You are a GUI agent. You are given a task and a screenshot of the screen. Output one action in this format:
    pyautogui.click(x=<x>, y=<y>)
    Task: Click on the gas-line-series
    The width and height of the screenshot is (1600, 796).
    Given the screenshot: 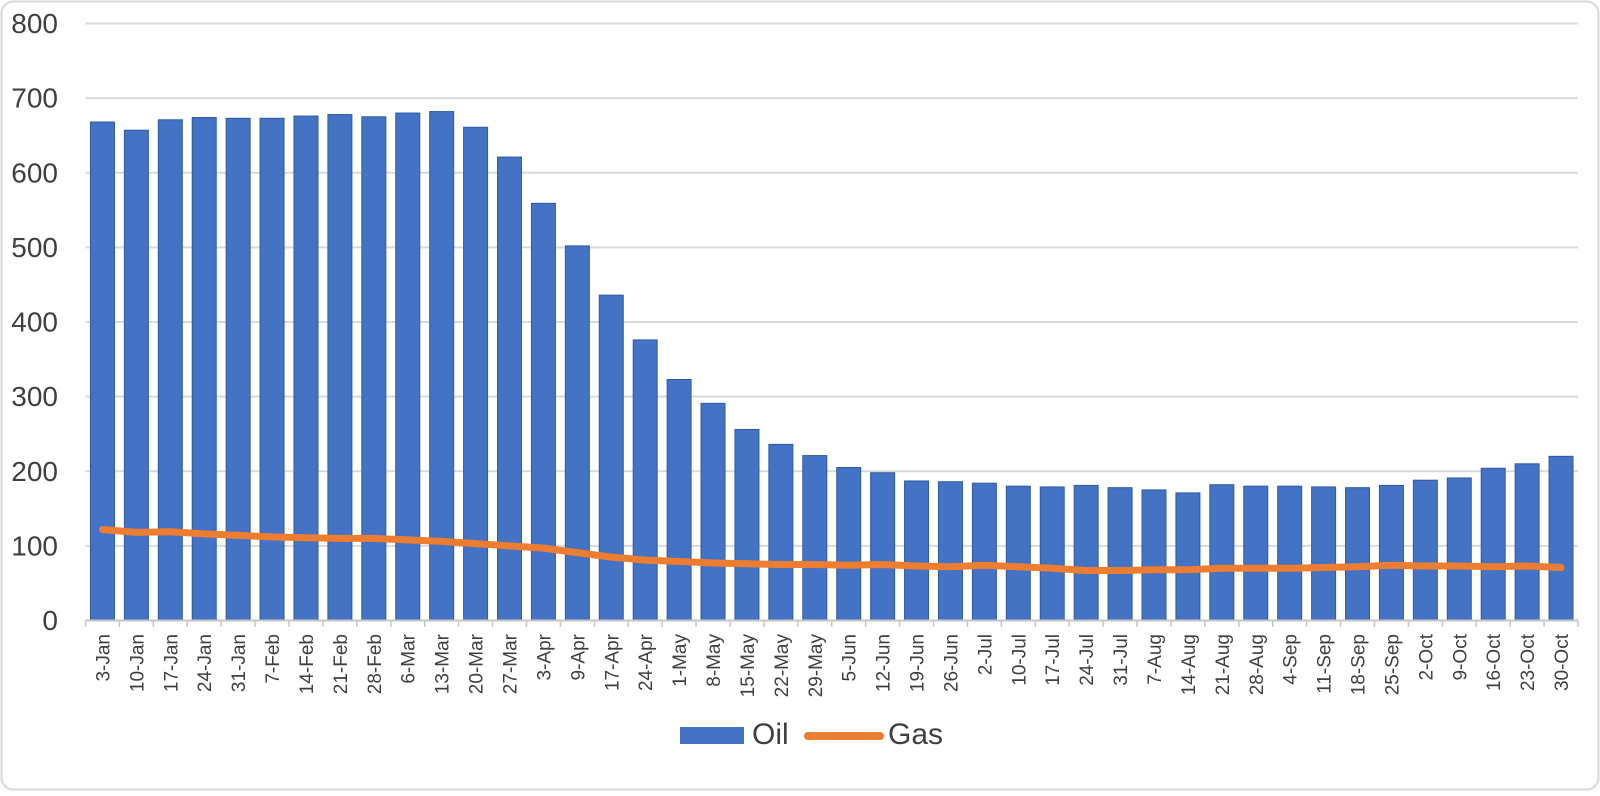 What is the action you would take?
    pyautogui.click(x=832, y=550)
    